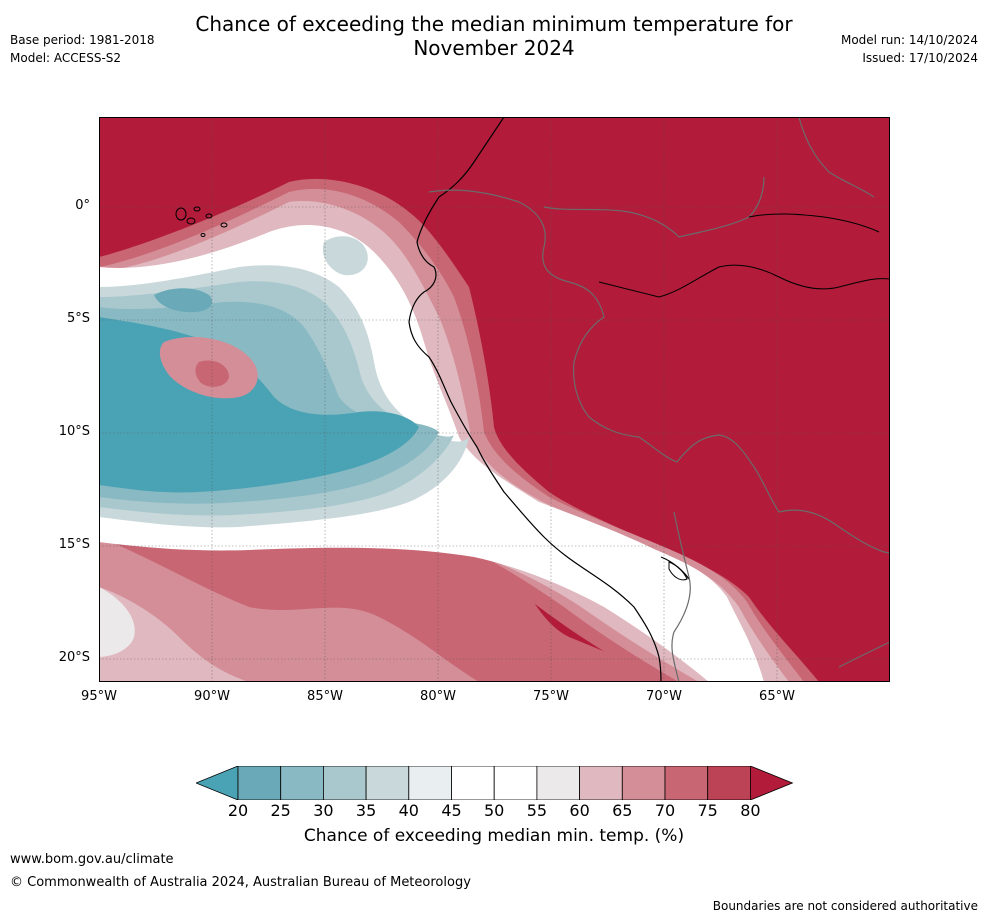 This screenshot has width=988, height=919. What do you see at coordinates (78, 318) in the screenshot?
I see `lat-label-5s: 5°S` at bounding box center [78, 318].